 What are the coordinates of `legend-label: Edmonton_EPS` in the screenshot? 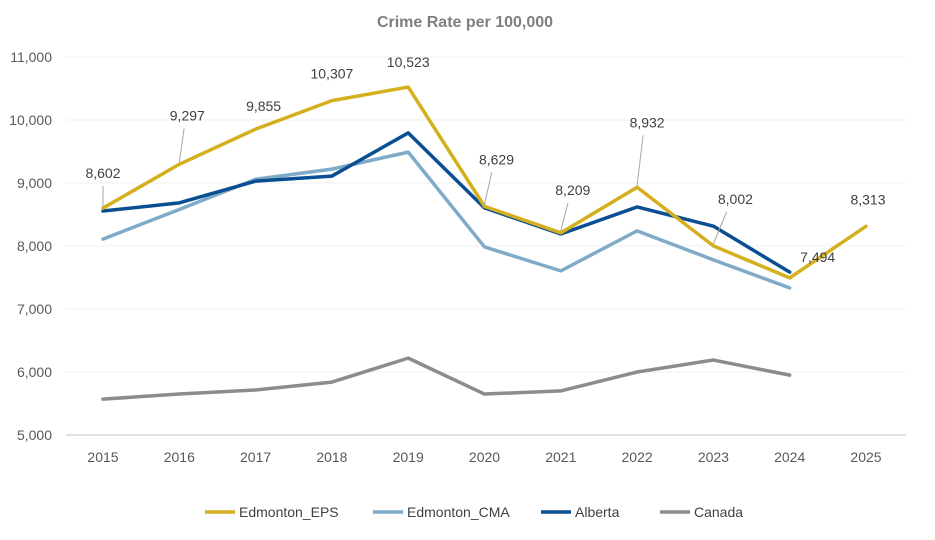 It's located at (289, 512).